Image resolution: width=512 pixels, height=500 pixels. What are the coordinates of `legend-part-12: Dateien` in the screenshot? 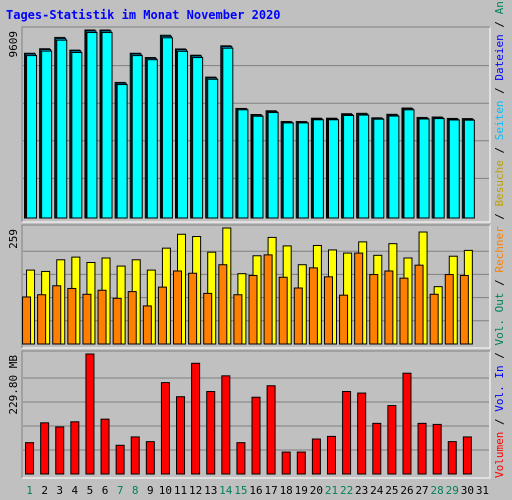 It's located at (499, 57).